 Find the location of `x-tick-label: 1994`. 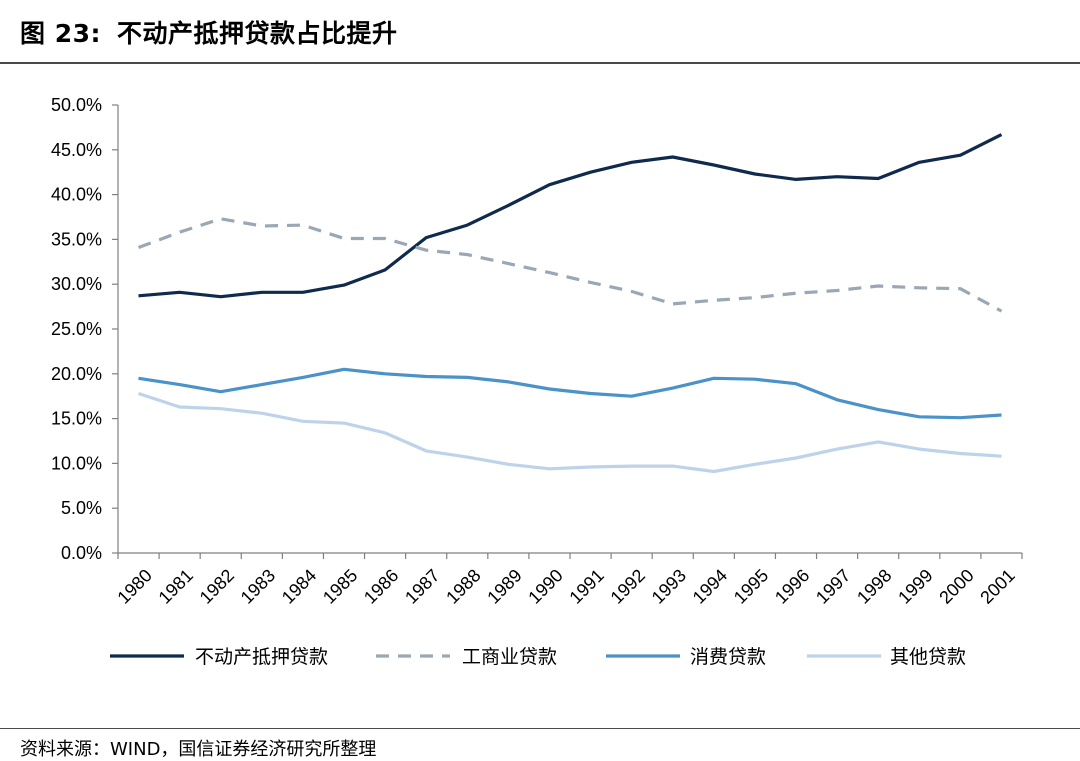

x-tick-label: 1994 is located at coordinates (710, 586).